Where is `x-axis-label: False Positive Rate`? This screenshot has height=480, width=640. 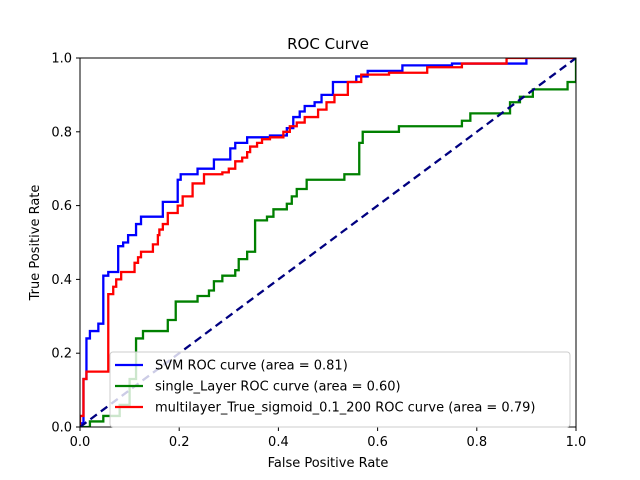 x-axis-label: False Positive Rate is located at coordinates (328, 463).